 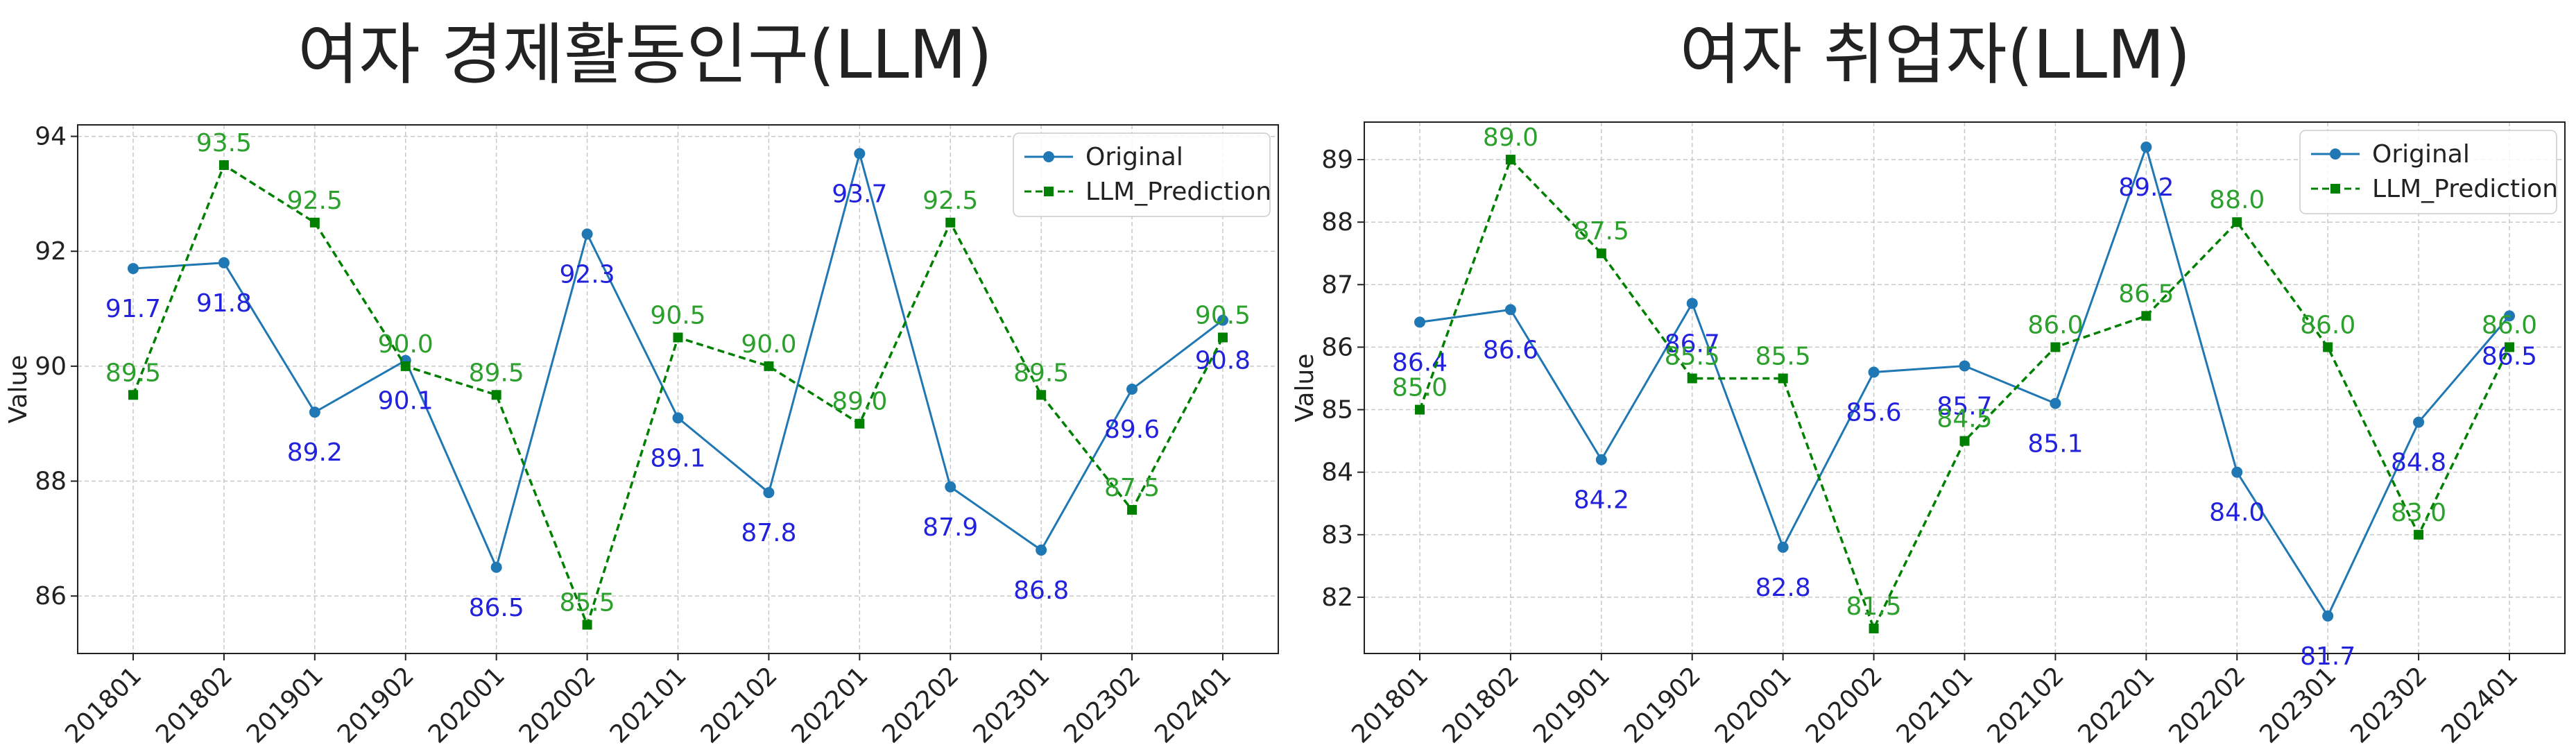 What do you see at coordinates (1390, 705) in the screenshot?
I see `x-tick-label: 201801` at bounding box center [1390, 705].